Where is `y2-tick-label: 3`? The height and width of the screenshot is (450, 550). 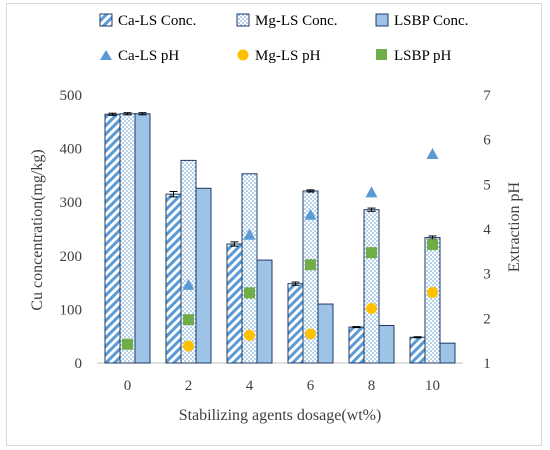
y2-tick-label: 3 is located at coordinates (487, 275).